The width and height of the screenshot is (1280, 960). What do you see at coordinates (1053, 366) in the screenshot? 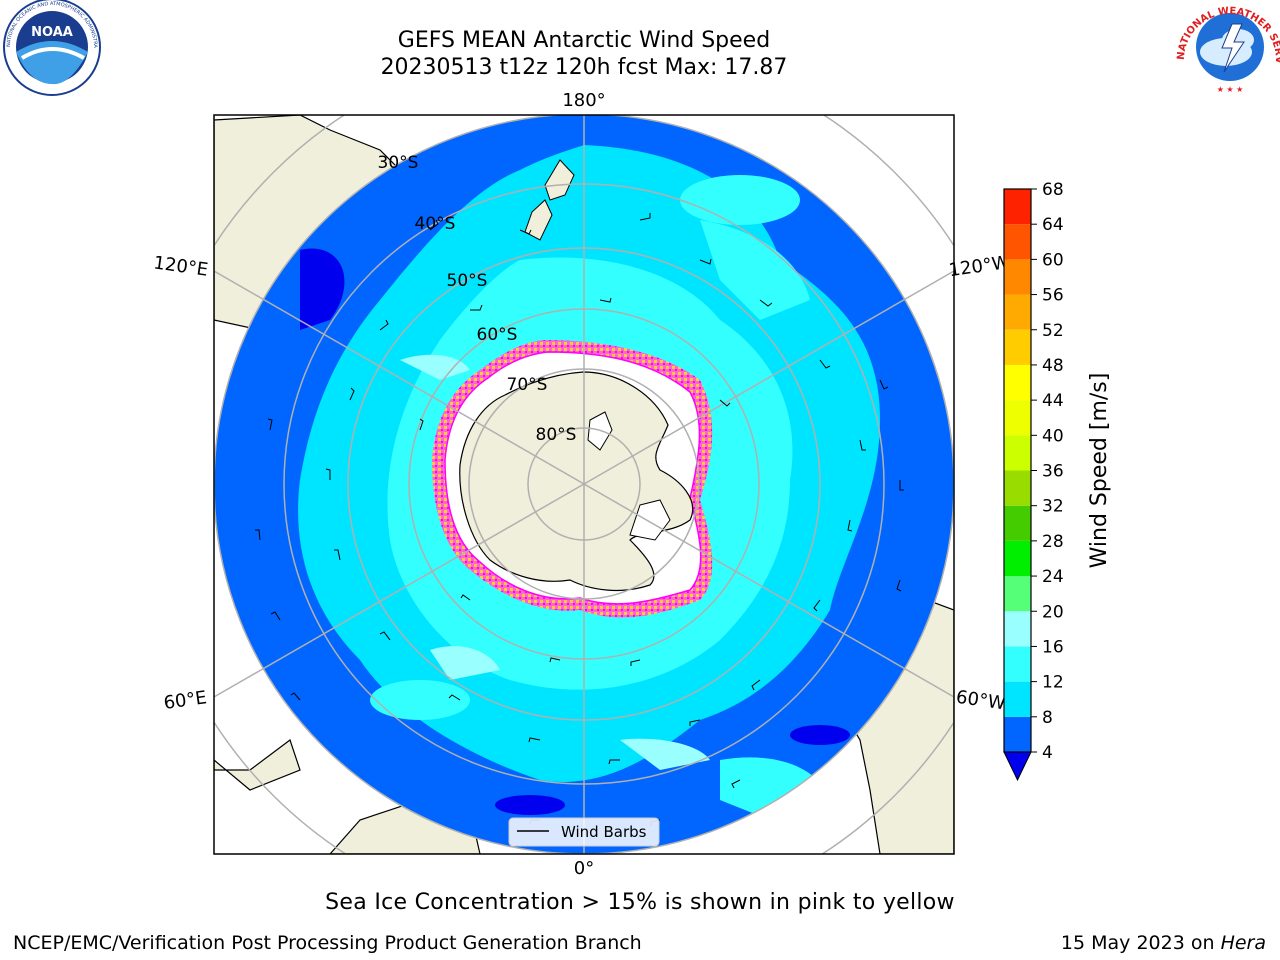
I see `colorbar-tick-label: 48` at bounding box center [1053, 366].